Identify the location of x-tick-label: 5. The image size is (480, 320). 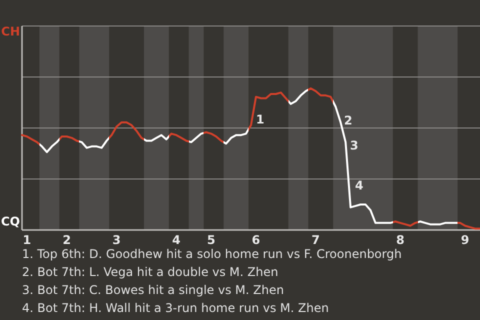
(211, 240).